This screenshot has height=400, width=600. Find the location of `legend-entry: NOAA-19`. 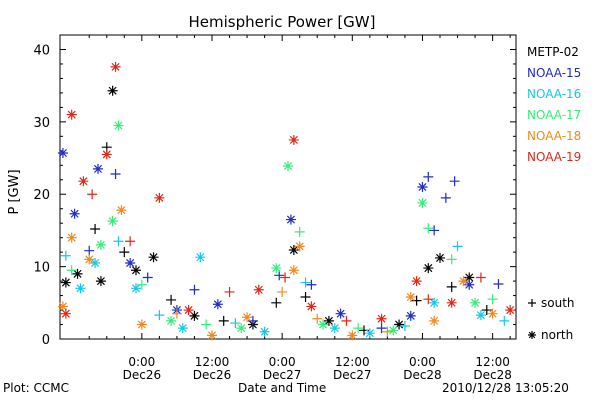

legend-entry: NOAA-19 is located at coordinates (554, 157).